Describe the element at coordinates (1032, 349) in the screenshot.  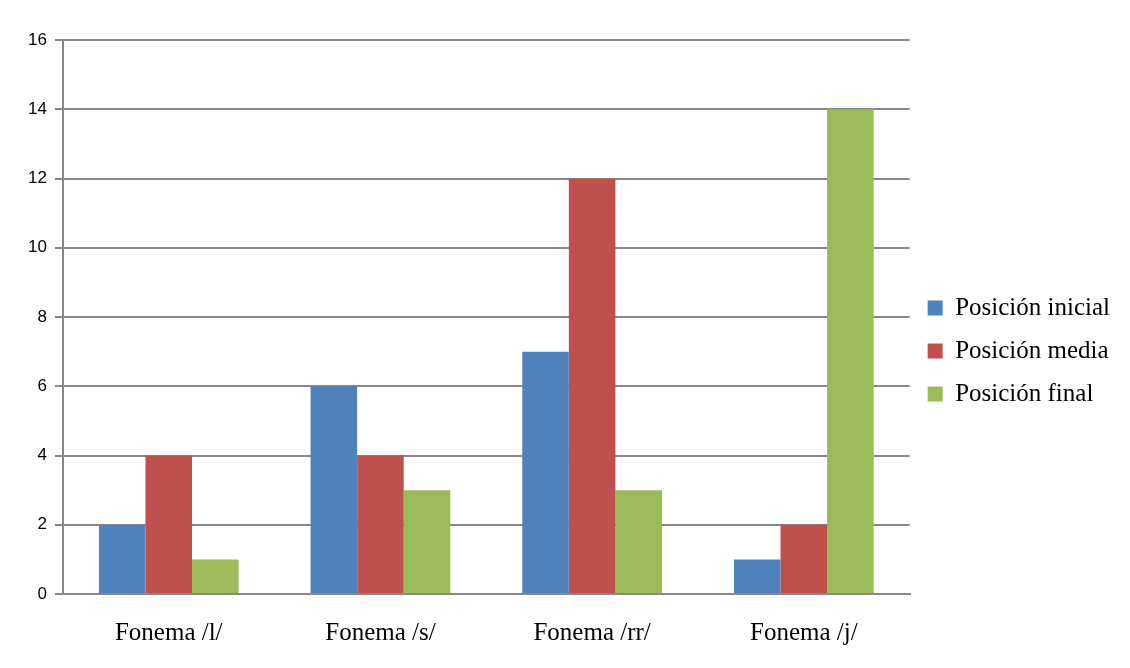
I see `legend-label: Posición media` at that location.